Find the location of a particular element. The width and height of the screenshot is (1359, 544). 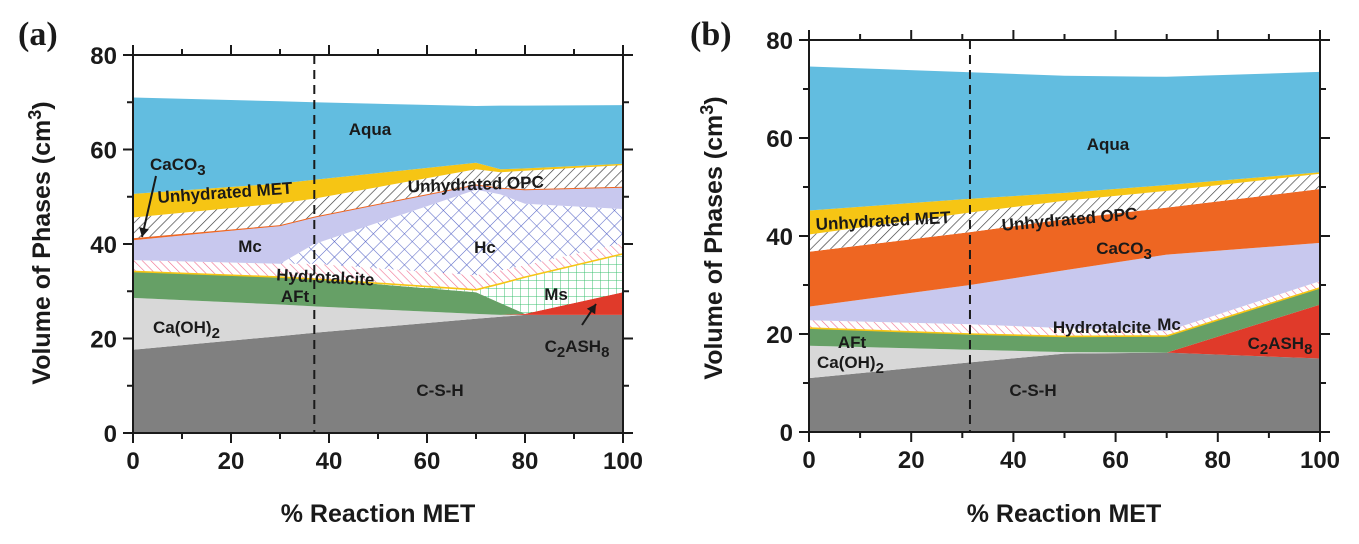

label-ms: Ms is located at coordinates (556, 294).